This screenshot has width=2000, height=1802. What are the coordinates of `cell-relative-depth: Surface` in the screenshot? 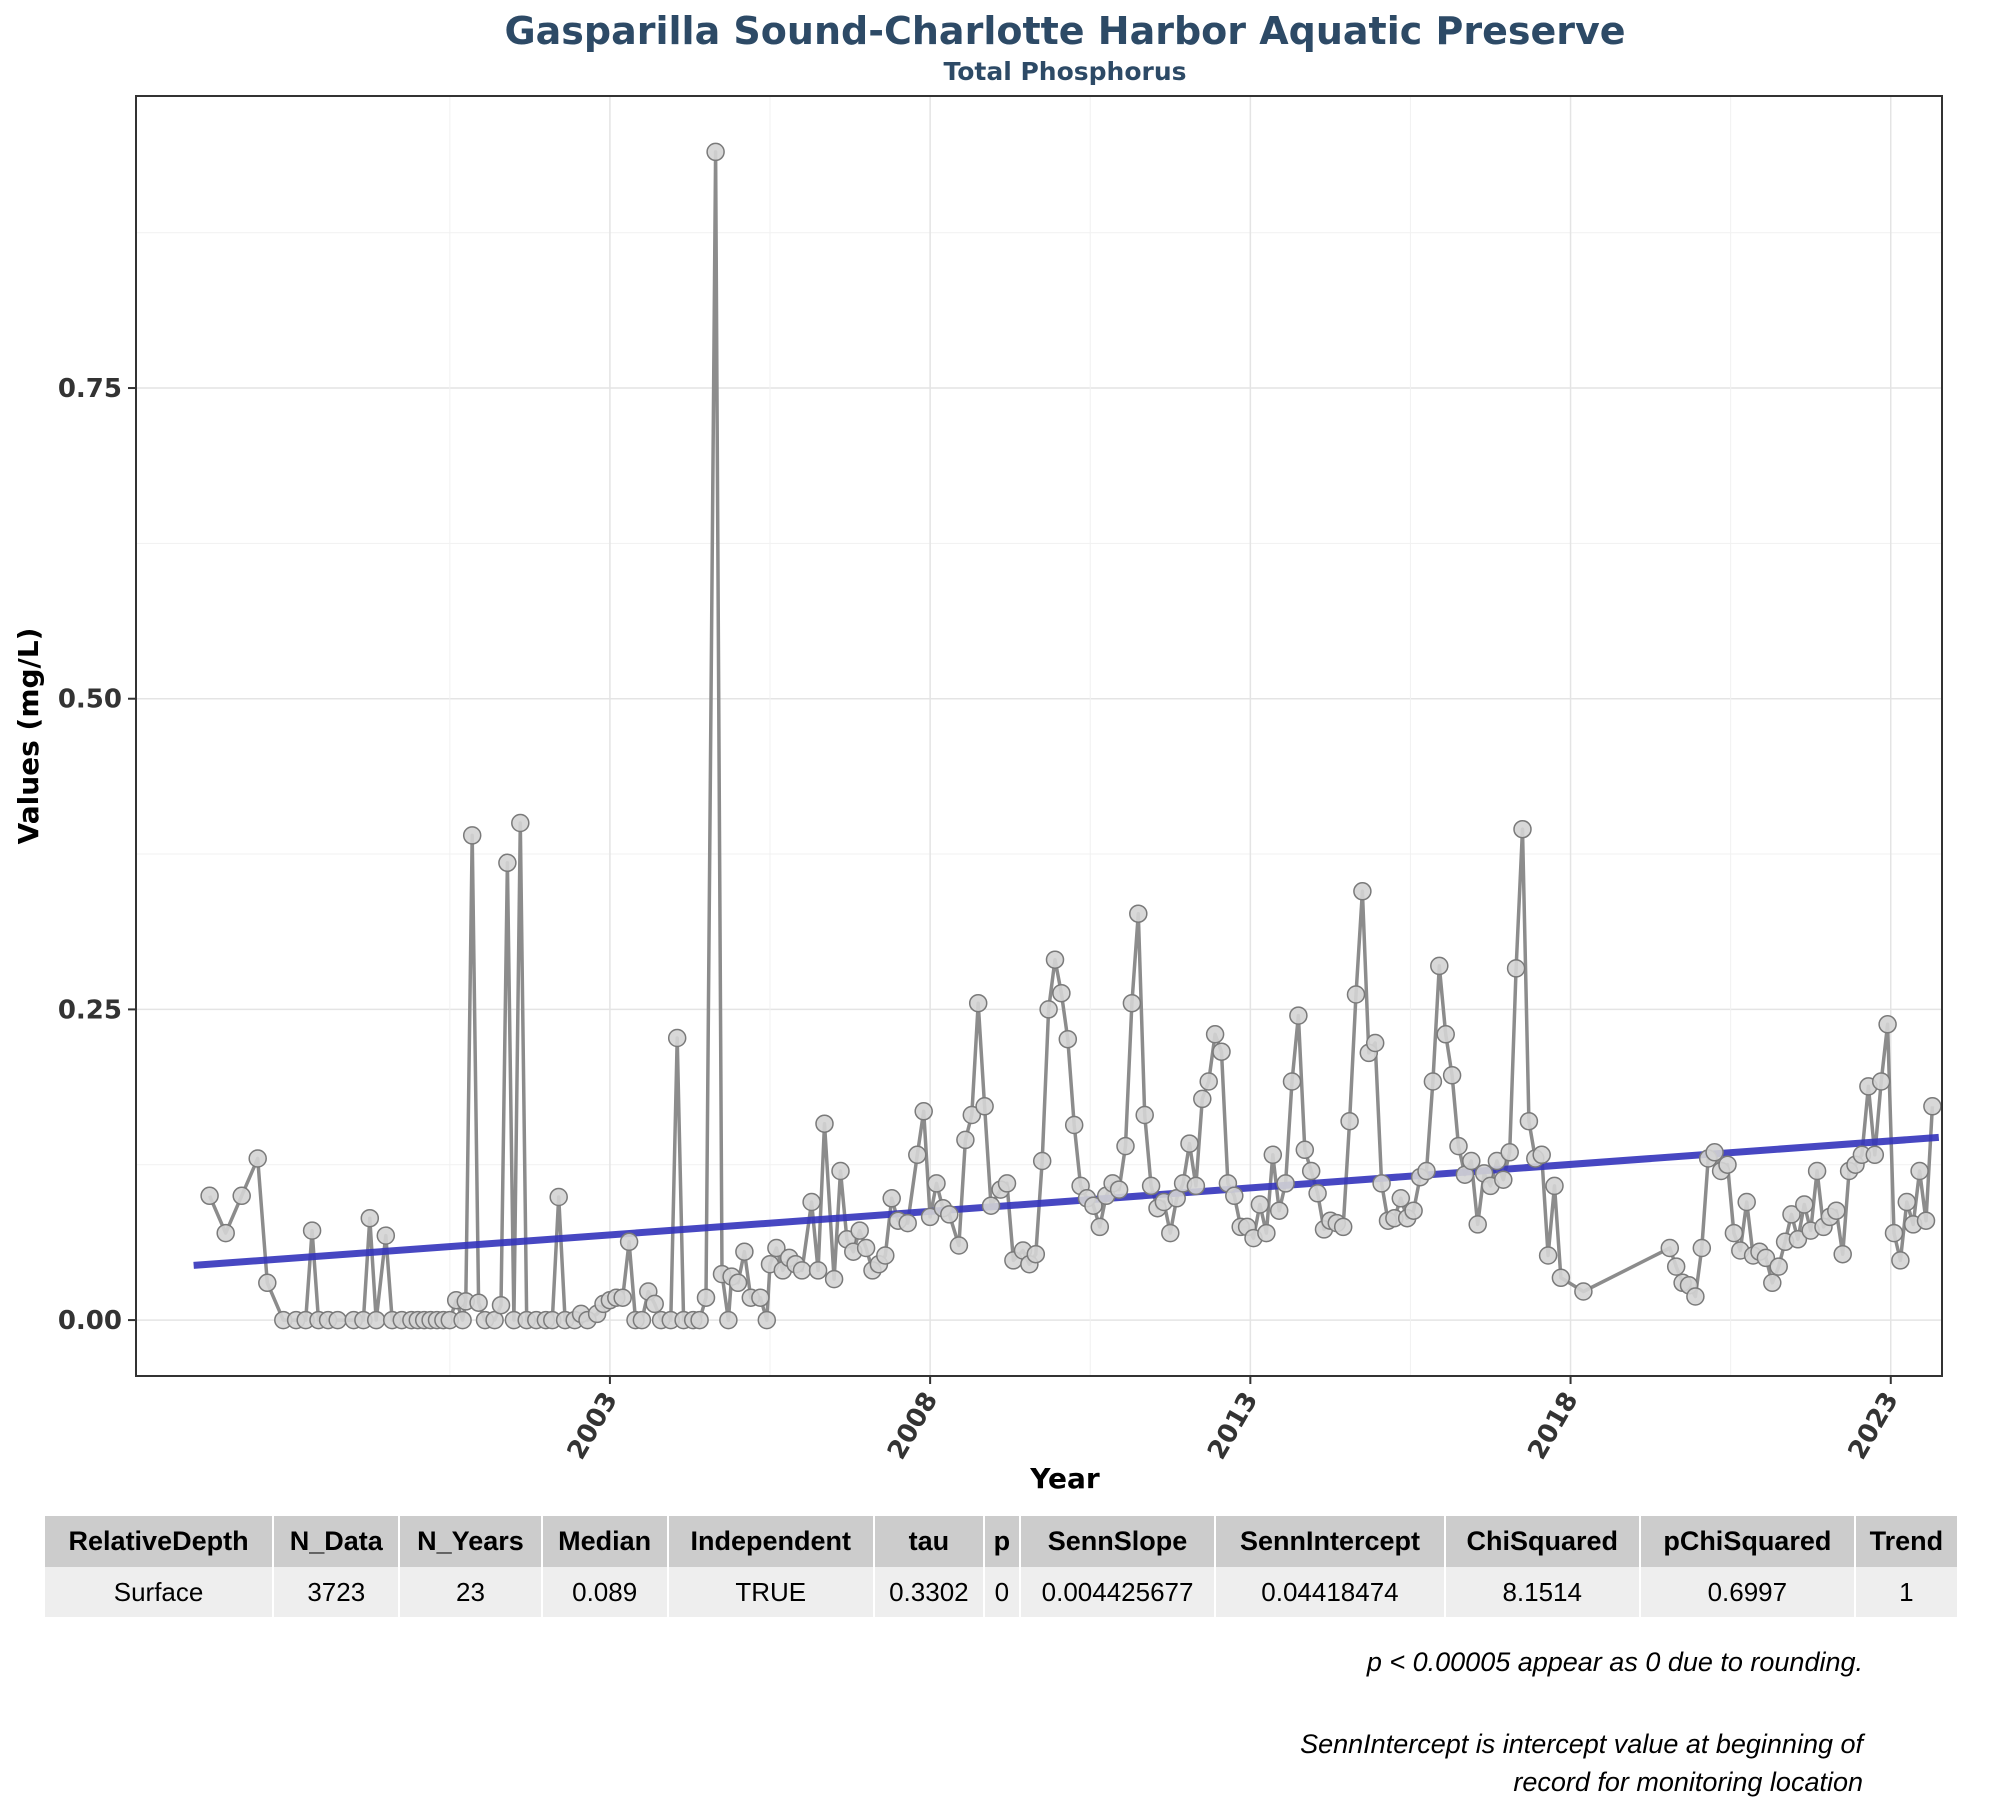 It's located at (159, 1592).